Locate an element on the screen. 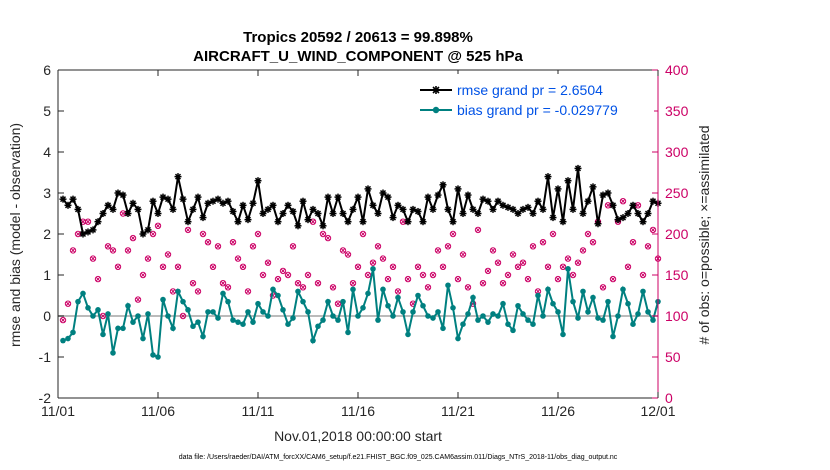 Image resolution: width=830 pixels, height=470 pixels. legend-rmse-label: rmse grand pr = 2.6504 is located at coordinates (530, 90).